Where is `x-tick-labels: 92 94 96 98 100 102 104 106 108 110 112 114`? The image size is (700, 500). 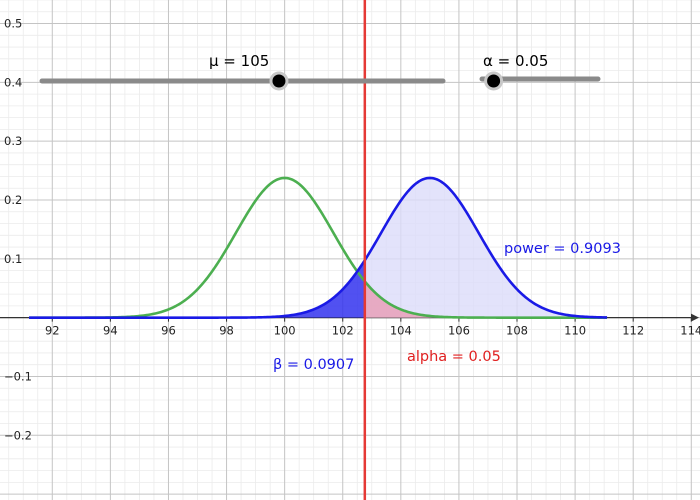
x-tick-labels: 92 94 96 98 100 102 104 106 108 110 112 114 is located at coordinates (372, 331).